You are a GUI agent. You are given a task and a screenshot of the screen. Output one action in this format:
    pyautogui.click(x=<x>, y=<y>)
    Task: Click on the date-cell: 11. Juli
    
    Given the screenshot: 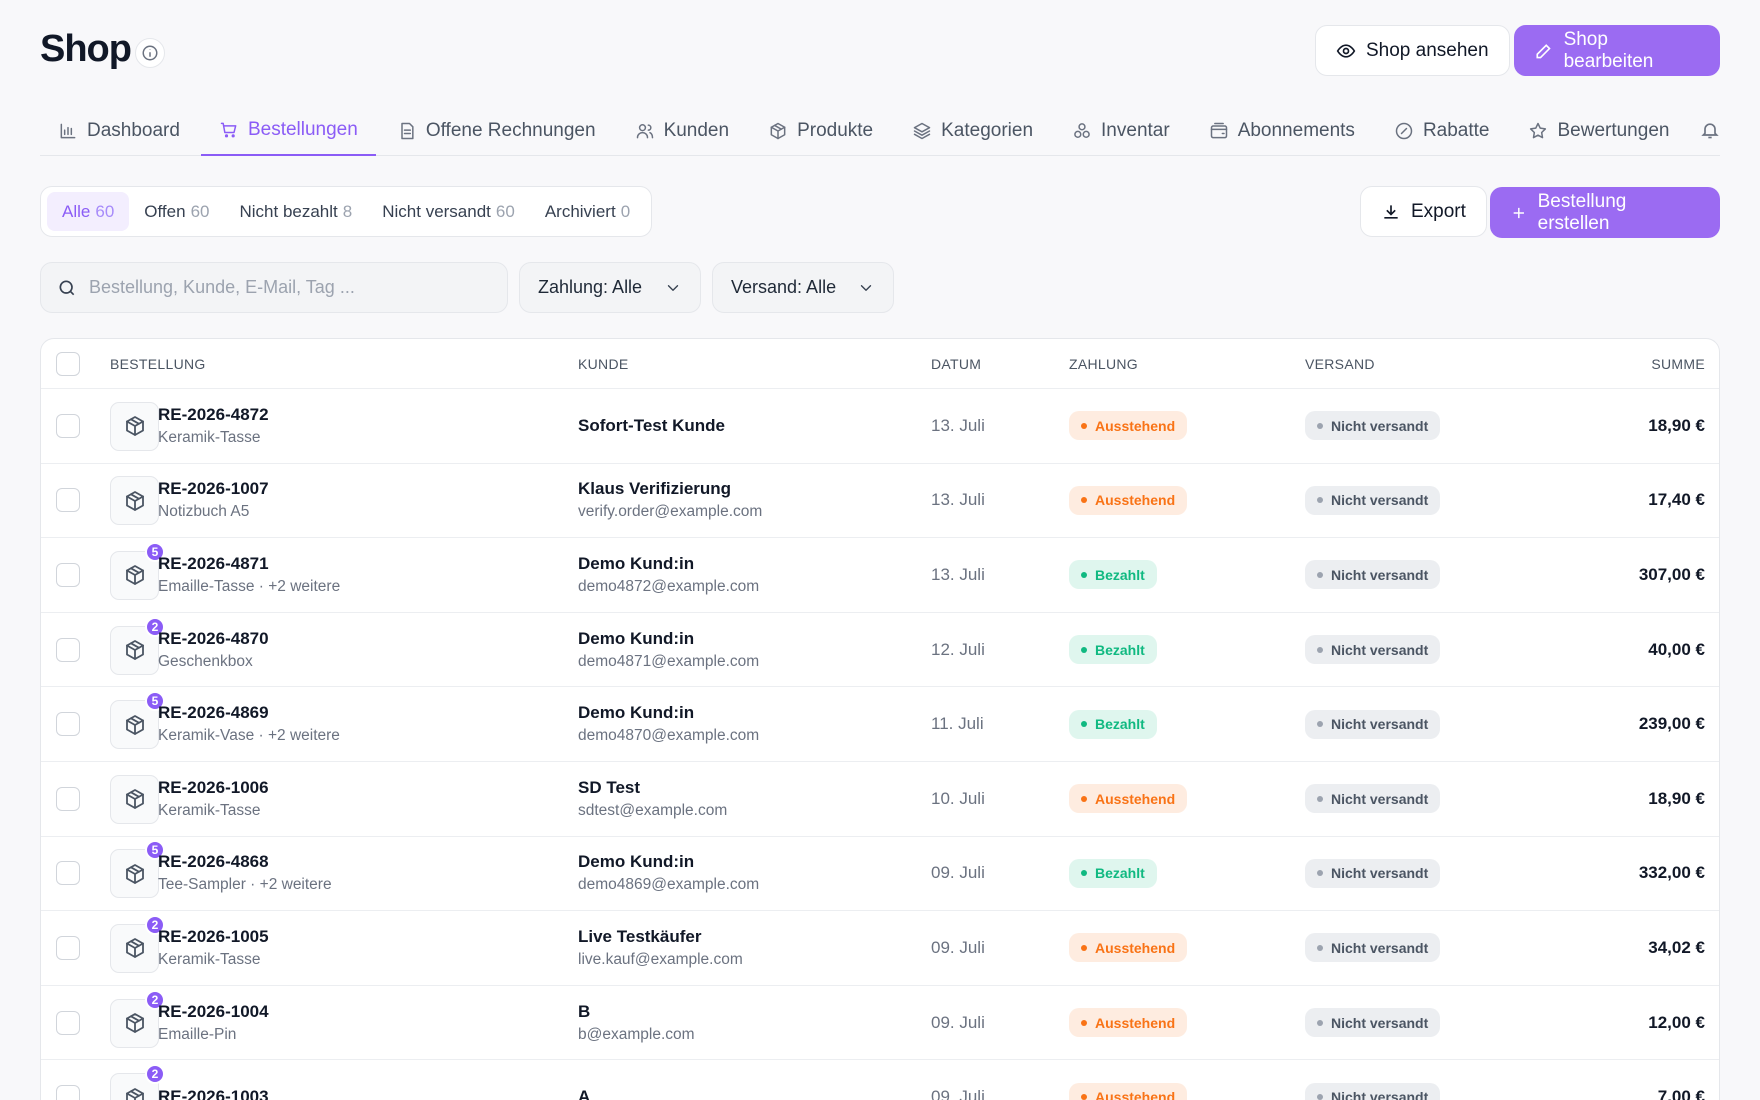 What is the action you would take?
    pyautogui.click(x=957, y=724)
    